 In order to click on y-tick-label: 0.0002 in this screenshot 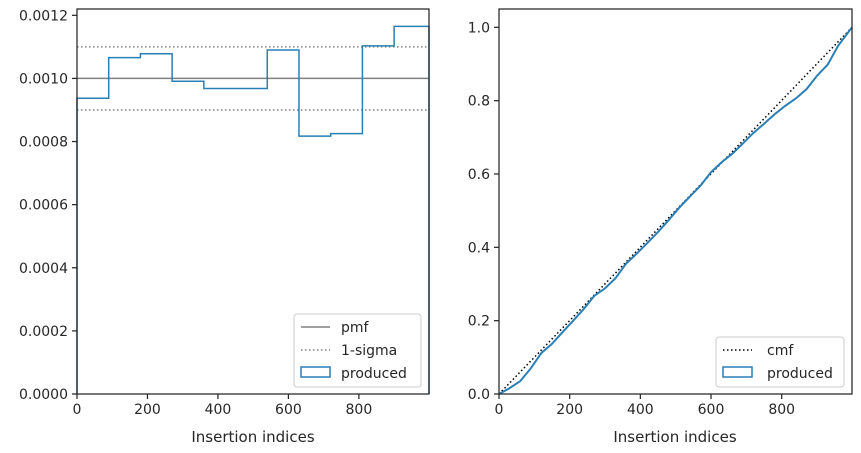, I will do `click(43, 332)`.